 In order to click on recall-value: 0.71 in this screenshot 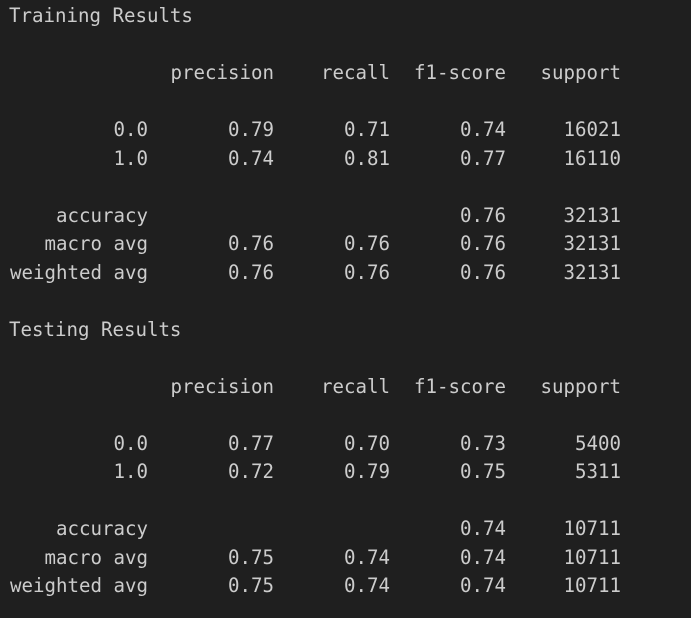, I will do `click(367, 129)`.